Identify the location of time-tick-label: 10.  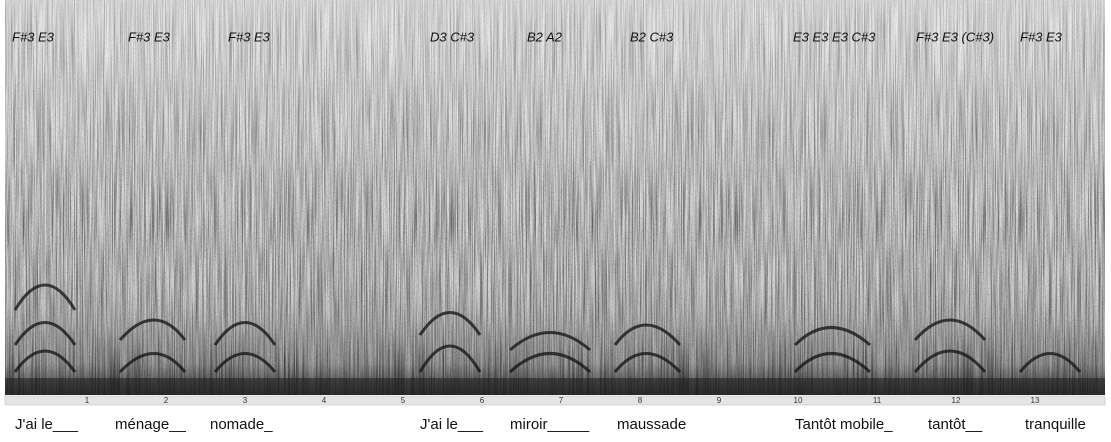
(798, 400).